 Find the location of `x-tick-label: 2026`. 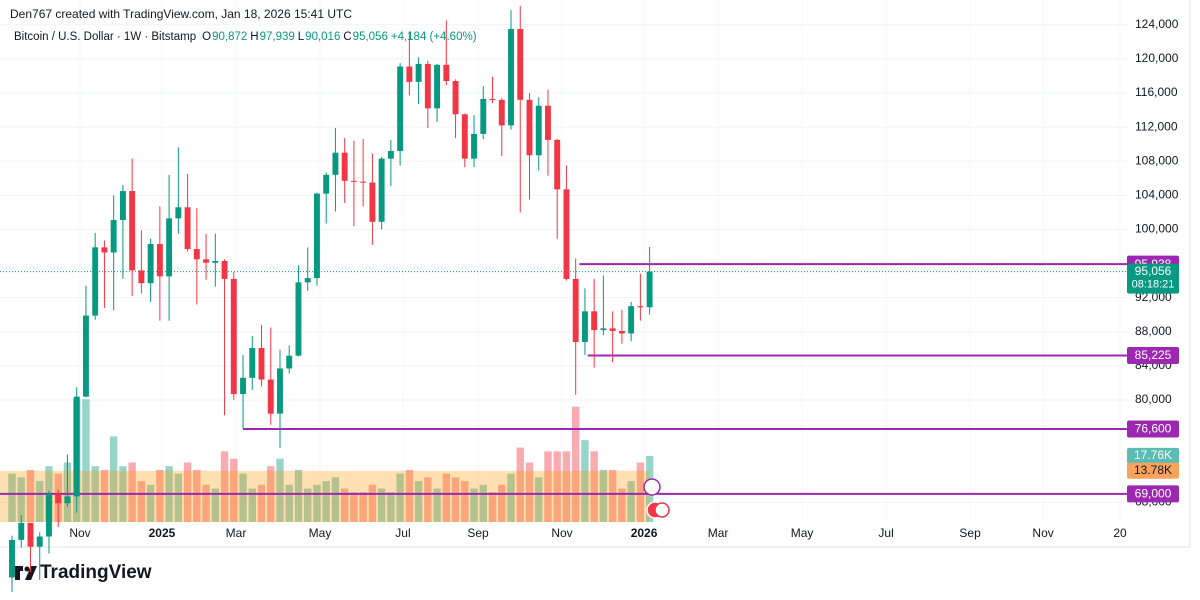

x-tick-label: 2026 is located at coordinates (644, 533).